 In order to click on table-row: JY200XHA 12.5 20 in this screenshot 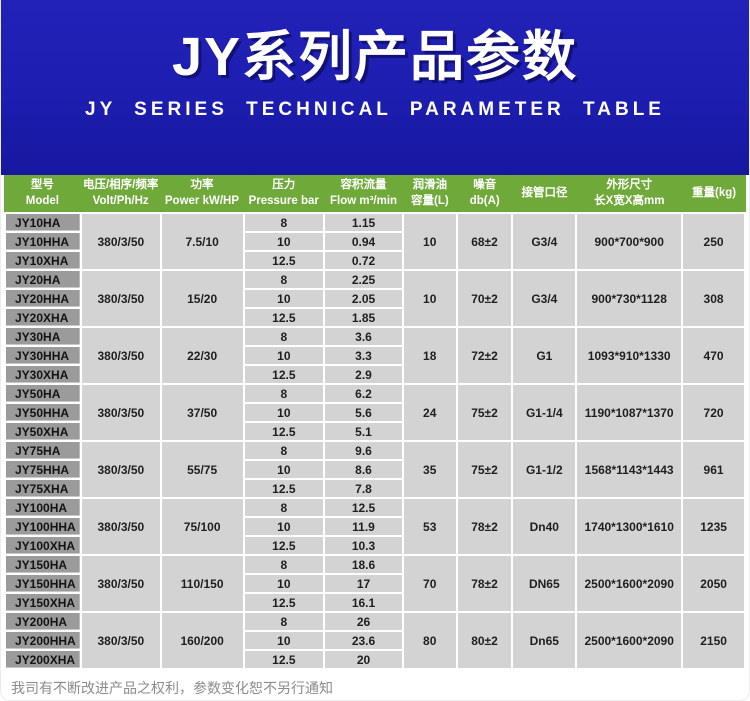, I will do `click(375, 659)`.